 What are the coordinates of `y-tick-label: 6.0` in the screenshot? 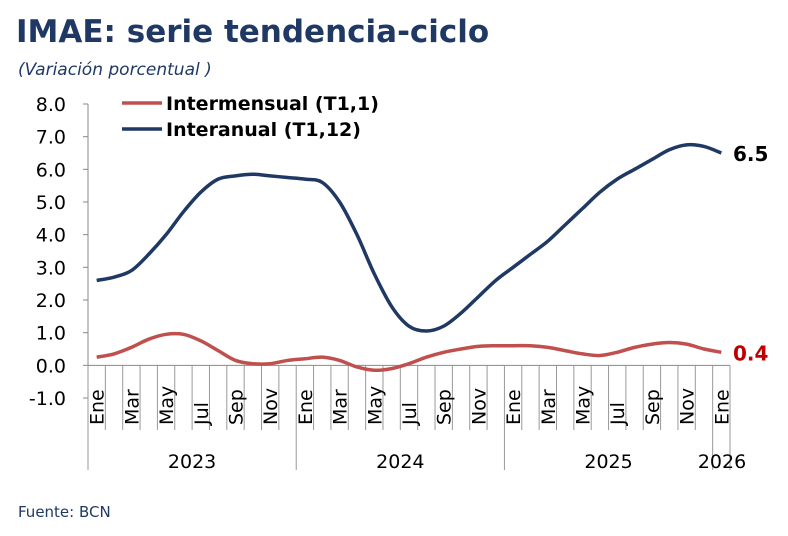 It's located at (51, 170).